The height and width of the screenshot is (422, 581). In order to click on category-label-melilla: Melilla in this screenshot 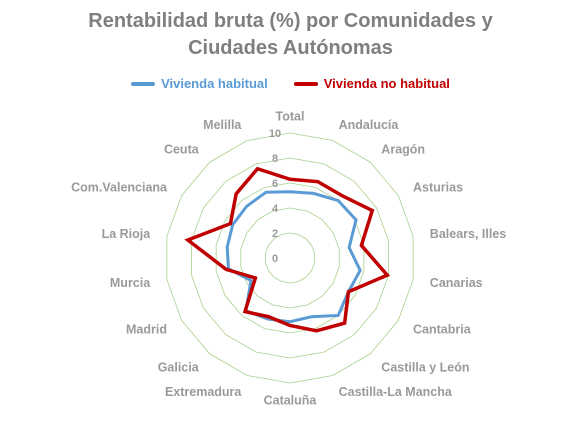, I will do `click(222, 125)`.